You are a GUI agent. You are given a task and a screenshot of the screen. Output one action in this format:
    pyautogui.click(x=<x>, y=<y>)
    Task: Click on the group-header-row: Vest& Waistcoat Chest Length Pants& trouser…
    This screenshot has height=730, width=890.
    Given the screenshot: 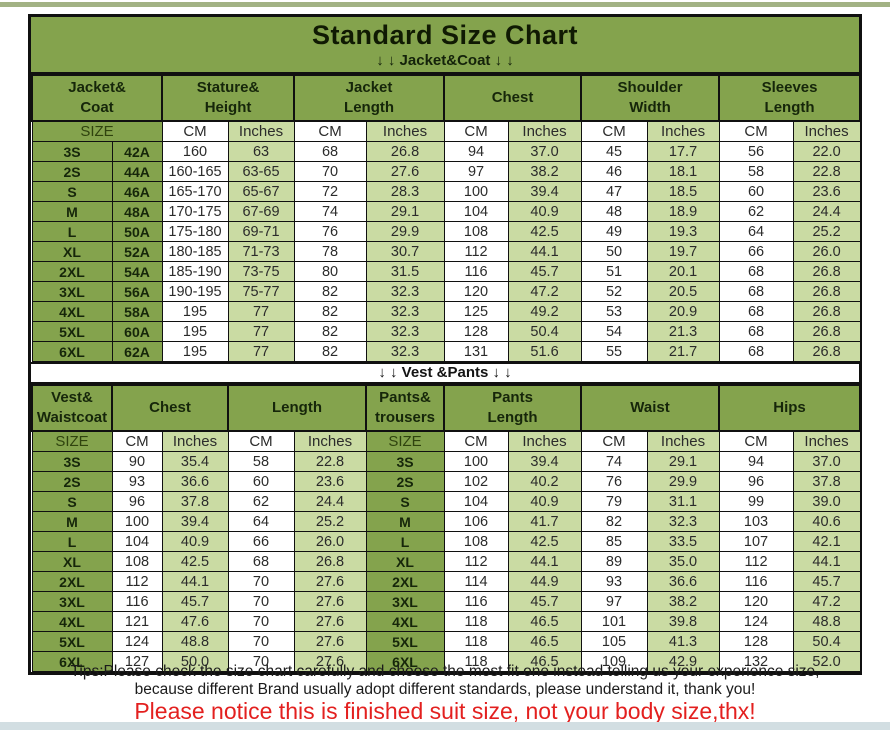 What is the action you would take?
    pyautogui.click(x=446, y=408)
    